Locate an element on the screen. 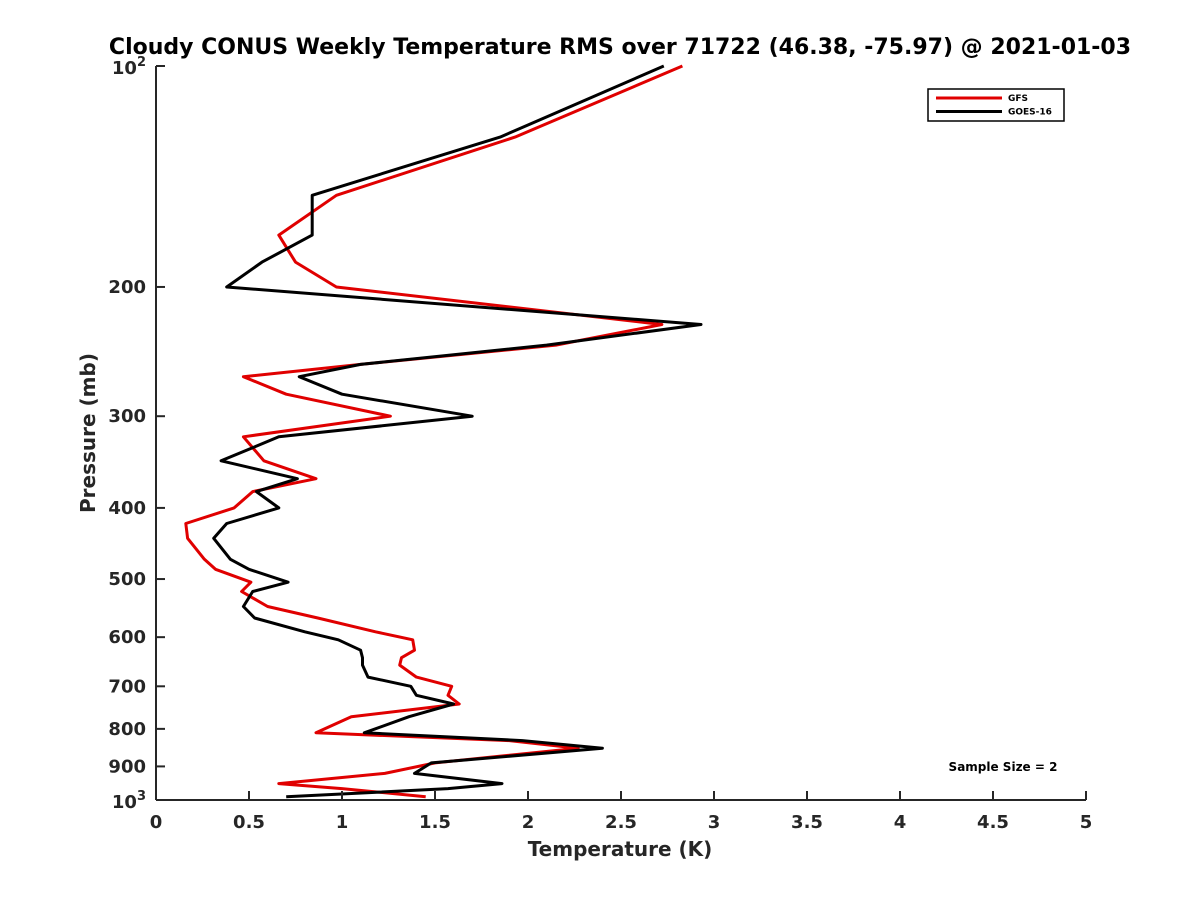 Image resolution: width=1200 pixels, height=900 pixels. y-tick-label-top: 102 is located at coordinates (129, 67).